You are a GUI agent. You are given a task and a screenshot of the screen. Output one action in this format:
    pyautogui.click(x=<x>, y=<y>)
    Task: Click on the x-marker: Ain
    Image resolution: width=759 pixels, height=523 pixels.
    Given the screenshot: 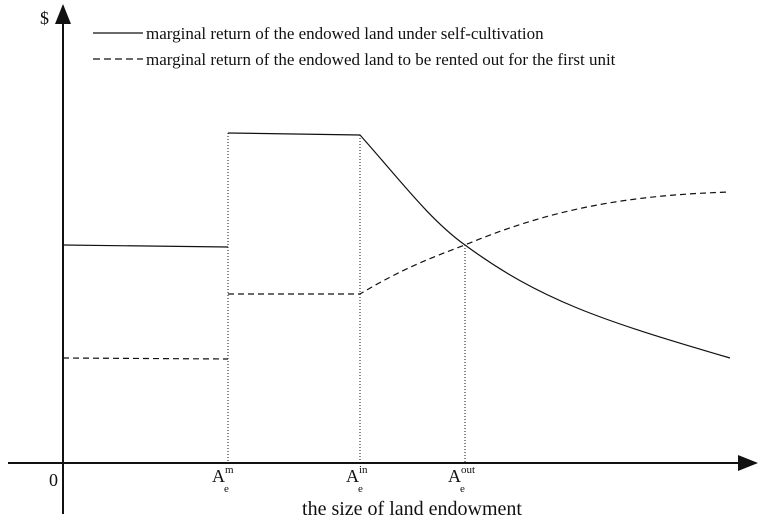 What is the action you would take?
    pyautogui.click(x=357, y=475)
    